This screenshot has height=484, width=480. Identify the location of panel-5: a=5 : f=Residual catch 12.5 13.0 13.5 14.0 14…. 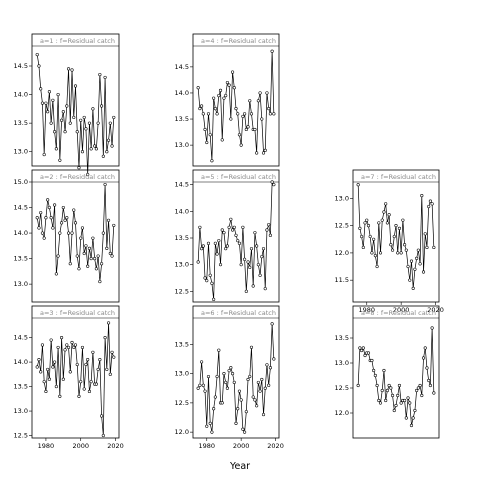
(227, 236).